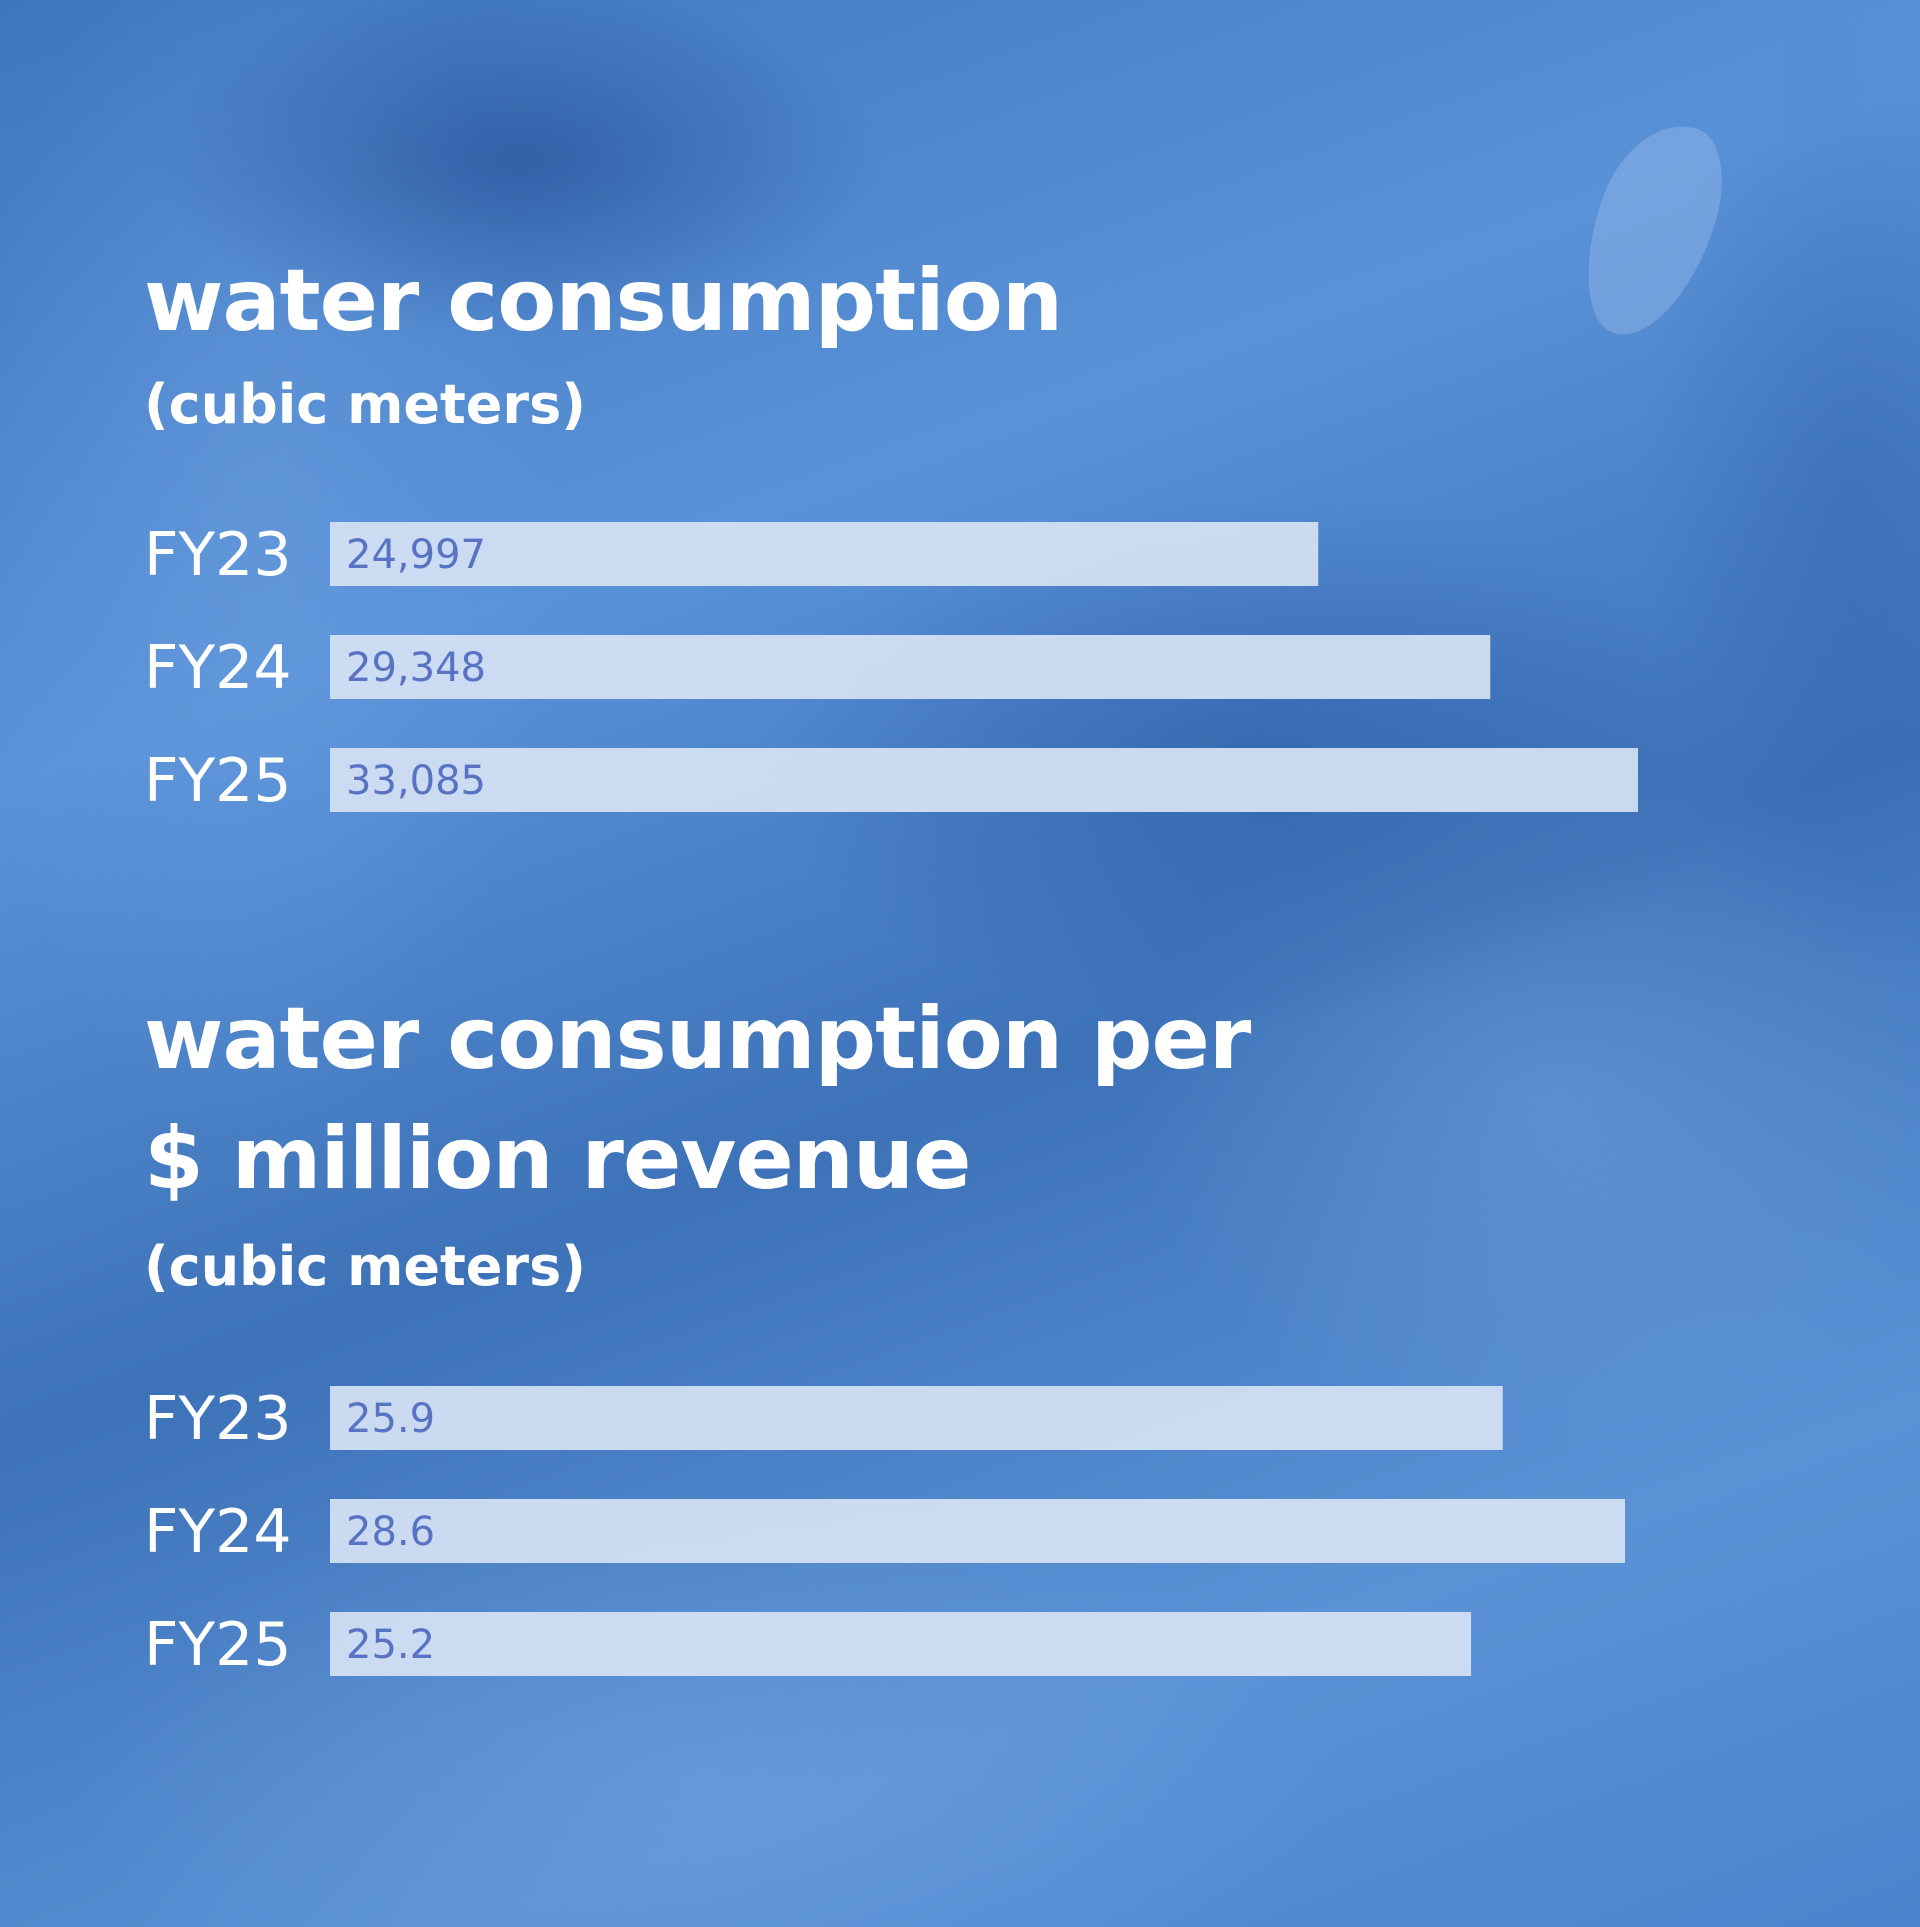  I want to click on chart-2-bars: FY23 25.9 FY24 28.6 FY25 25.2, so click(884, 1532).